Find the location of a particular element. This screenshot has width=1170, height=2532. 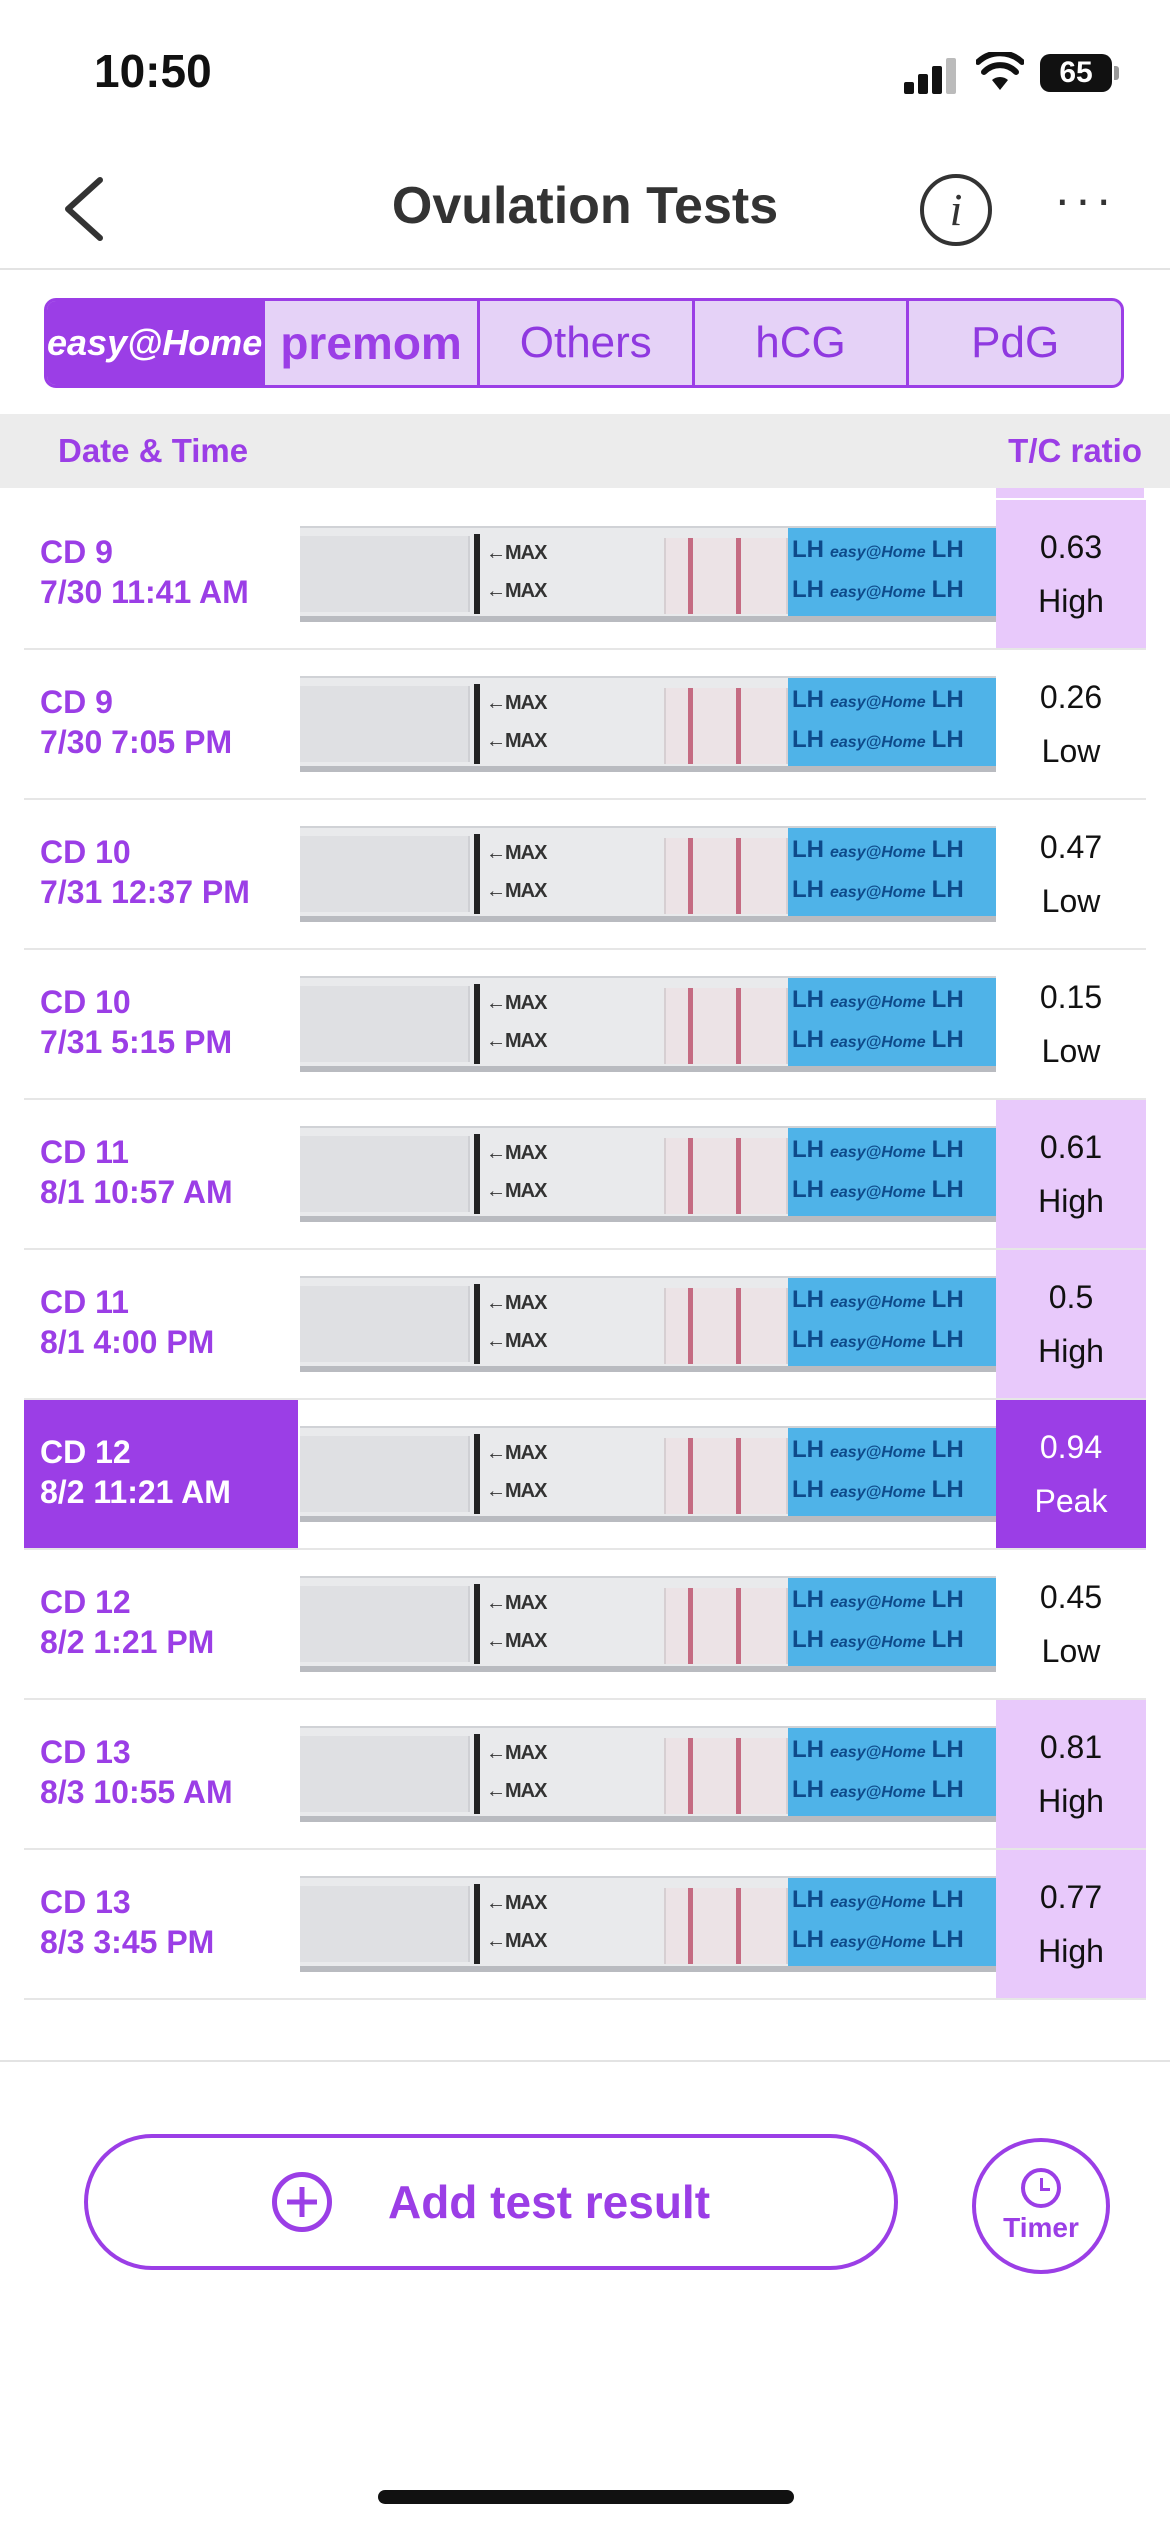

tc-ratio-cell: 0.77 High is located at coordinates (1071, 1924).